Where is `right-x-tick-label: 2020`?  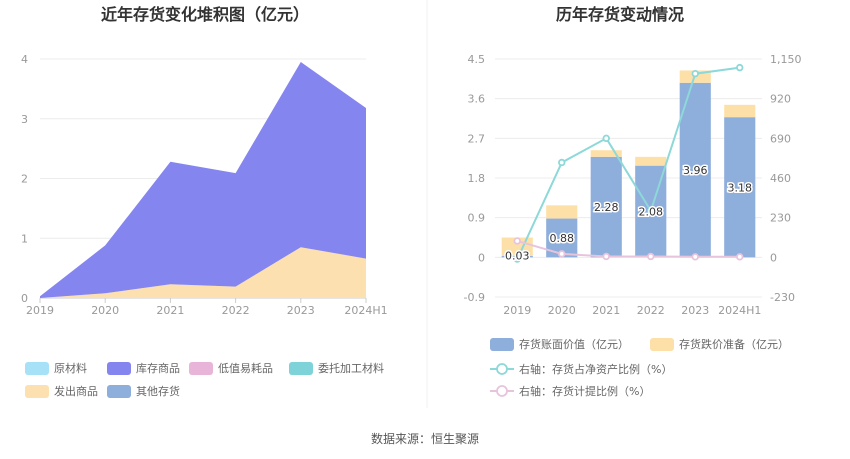 right-x-tick-label: 2020 is located at coordinates (562, 310).